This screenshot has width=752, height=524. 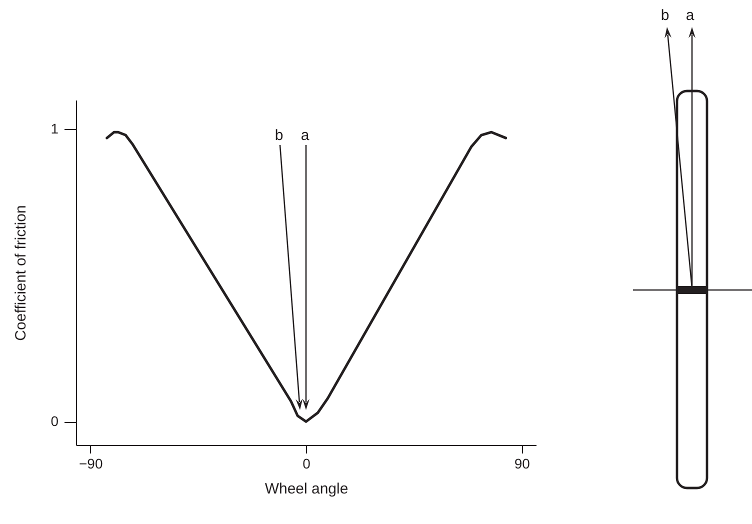 I want to click on x-tick-label: 0, so click(x=306, y=464).